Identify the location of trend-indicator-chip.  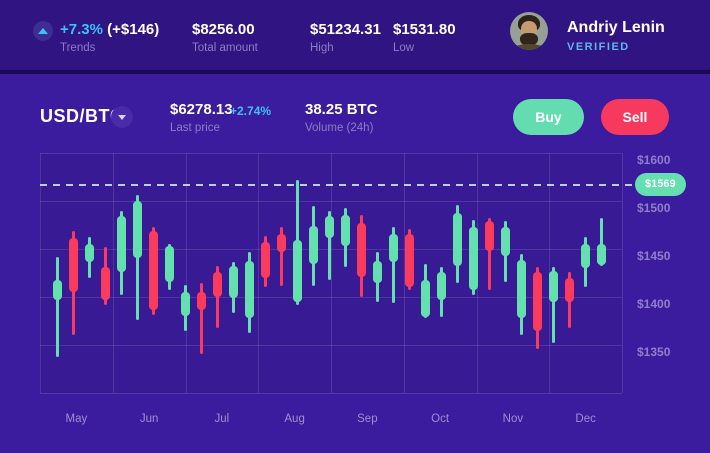
(43, 31).